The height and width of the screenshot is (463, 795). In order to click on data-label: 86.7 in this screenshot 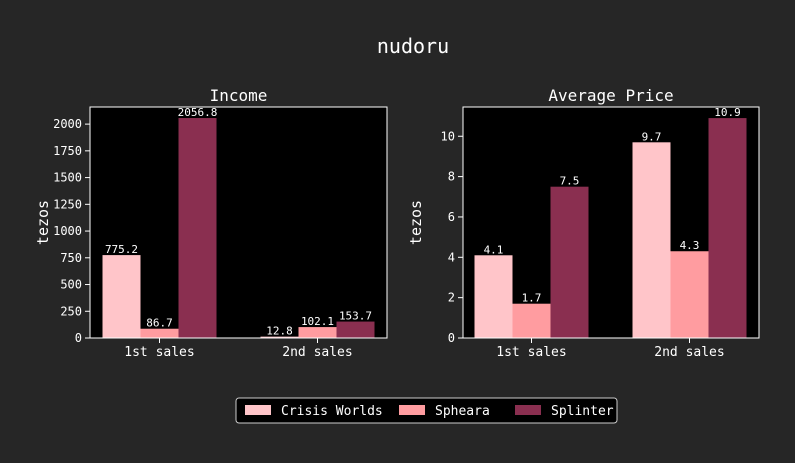, I will do `click(159, 323)`.